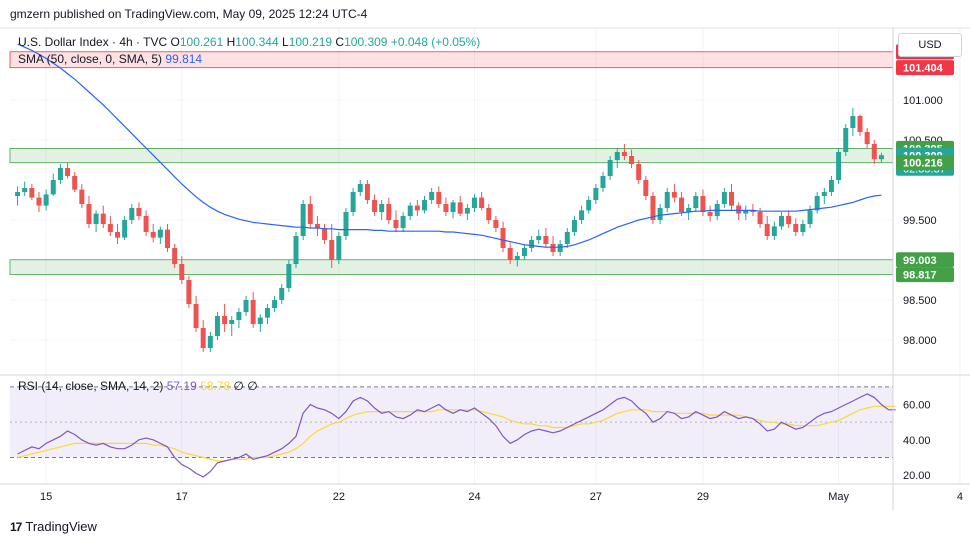 This screenshot has height=545, width=970. Describe the element at coordinates (923, 101) in the screenshot. I see `price-tick-label: 101.000` at that location.